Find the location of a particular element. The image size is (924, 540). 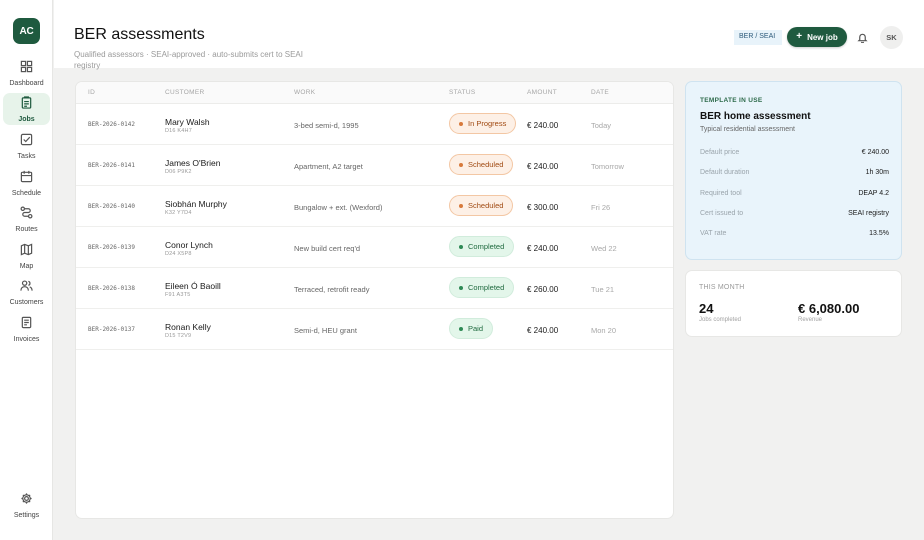

template-row: Required tool DEAP 4.2 is located at coordinates (794, 196).